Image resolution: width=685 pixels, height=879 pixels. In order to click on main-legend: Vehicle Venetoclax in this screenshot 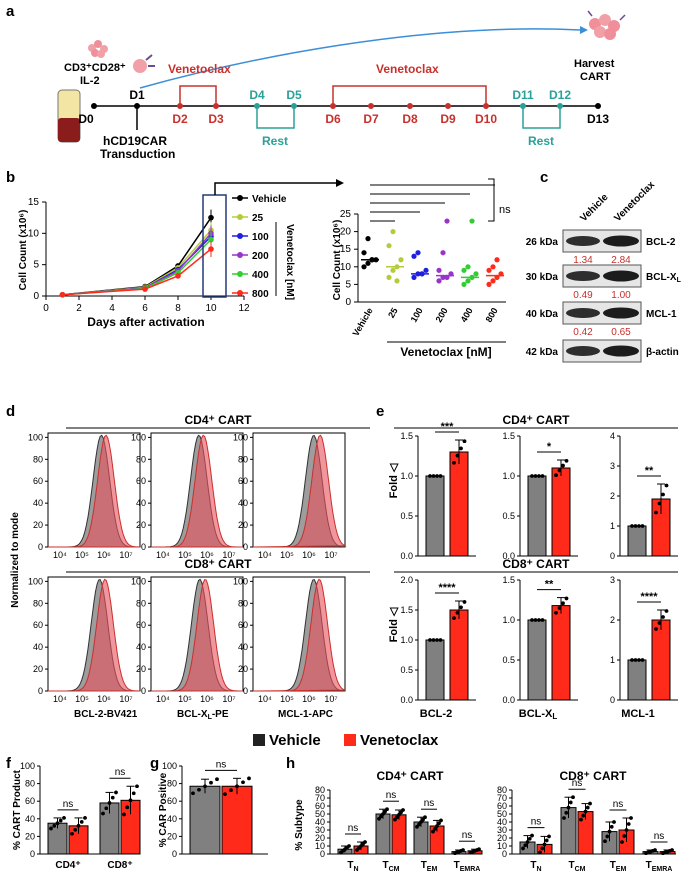, I will do `click(346, 740)`.